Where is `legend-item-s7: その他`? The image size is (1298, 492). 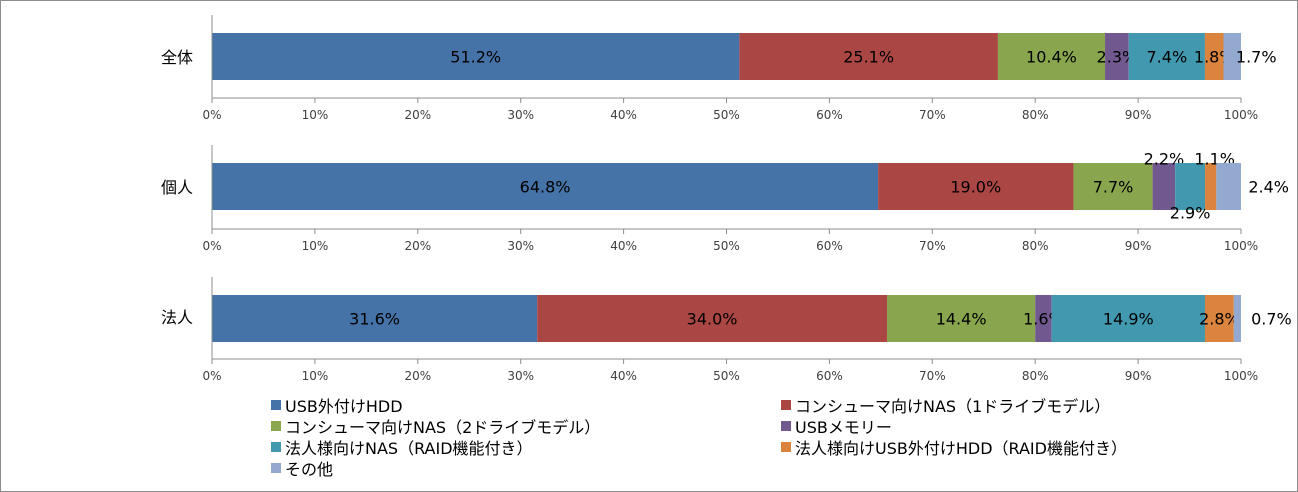
legend-item-s7: その他 is located at coordinates (526, 468).